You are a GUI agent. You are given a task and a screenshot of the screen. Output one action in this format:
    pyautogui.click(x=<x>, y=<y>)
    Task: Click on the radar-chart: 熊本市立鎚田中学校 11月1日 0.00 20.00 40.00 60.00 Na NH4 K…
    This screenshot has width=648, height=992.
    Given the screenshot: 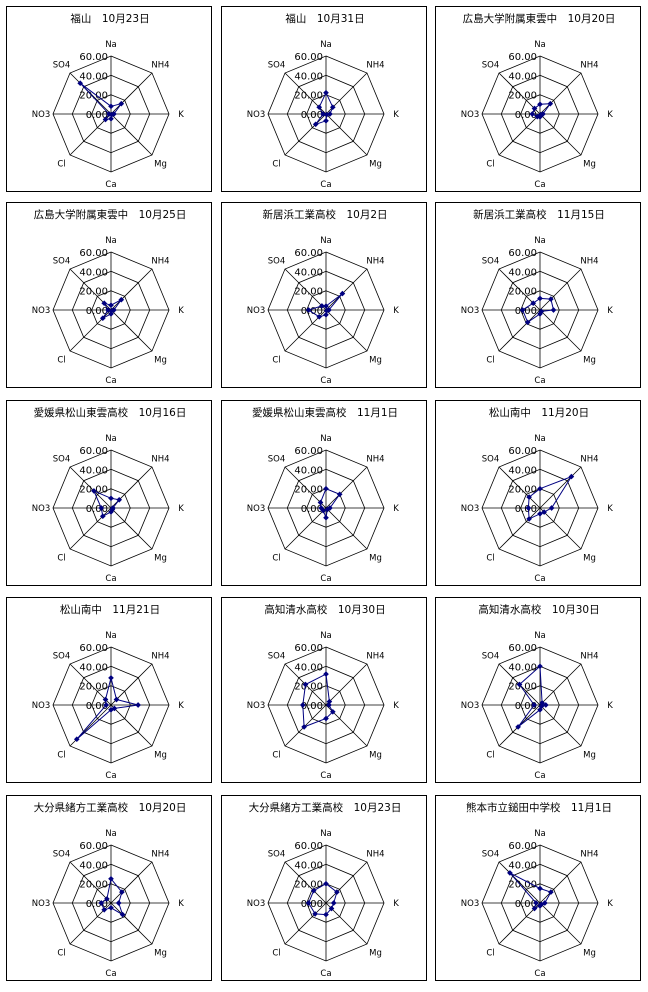 What is the action you would take?
    pyautogui.click(x=537, y=890)
    